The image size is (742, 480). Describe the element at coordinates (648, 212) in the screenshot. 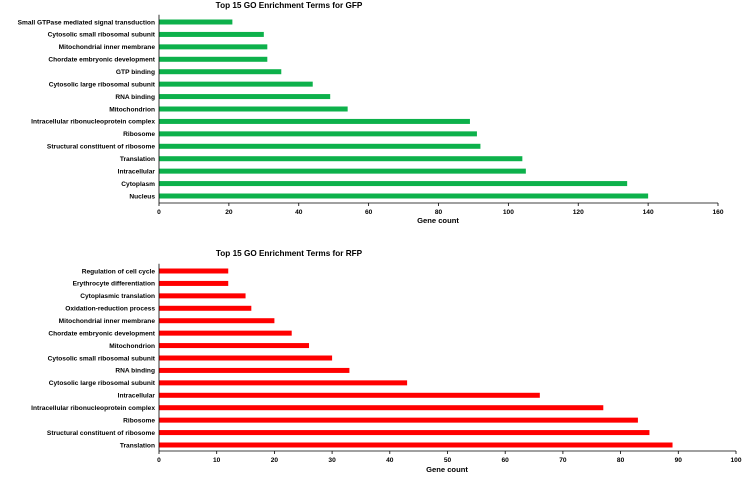

I see `gfp-x-tick-label: 140` at that location.